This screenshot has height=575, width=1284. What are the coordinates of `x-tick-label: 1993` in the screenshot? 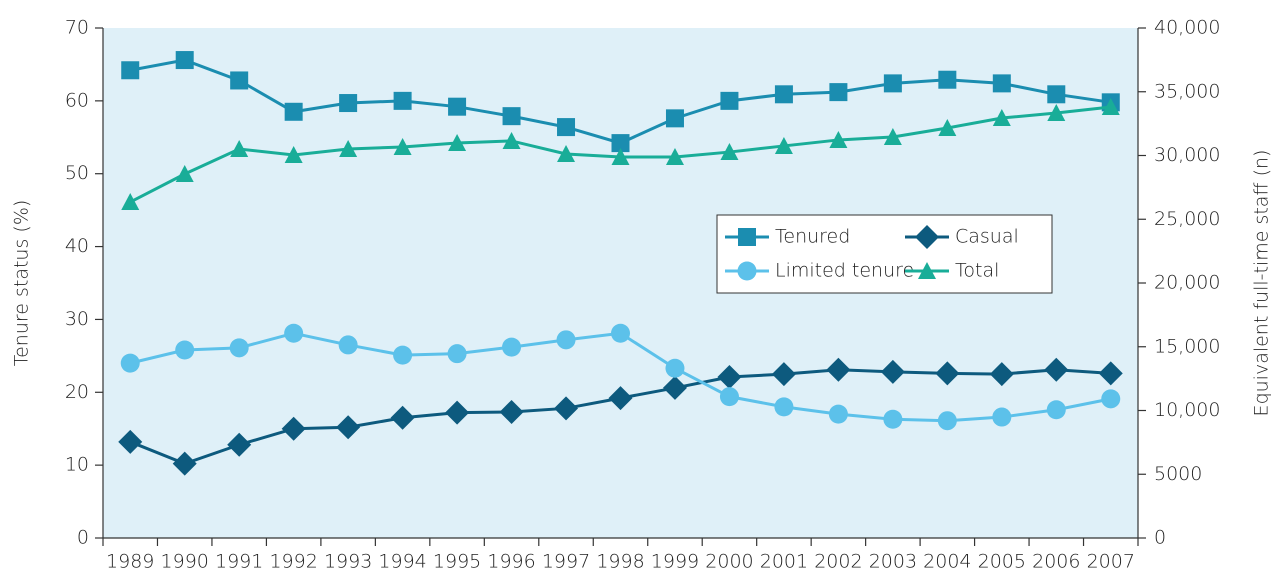 It's located at (348, 562).